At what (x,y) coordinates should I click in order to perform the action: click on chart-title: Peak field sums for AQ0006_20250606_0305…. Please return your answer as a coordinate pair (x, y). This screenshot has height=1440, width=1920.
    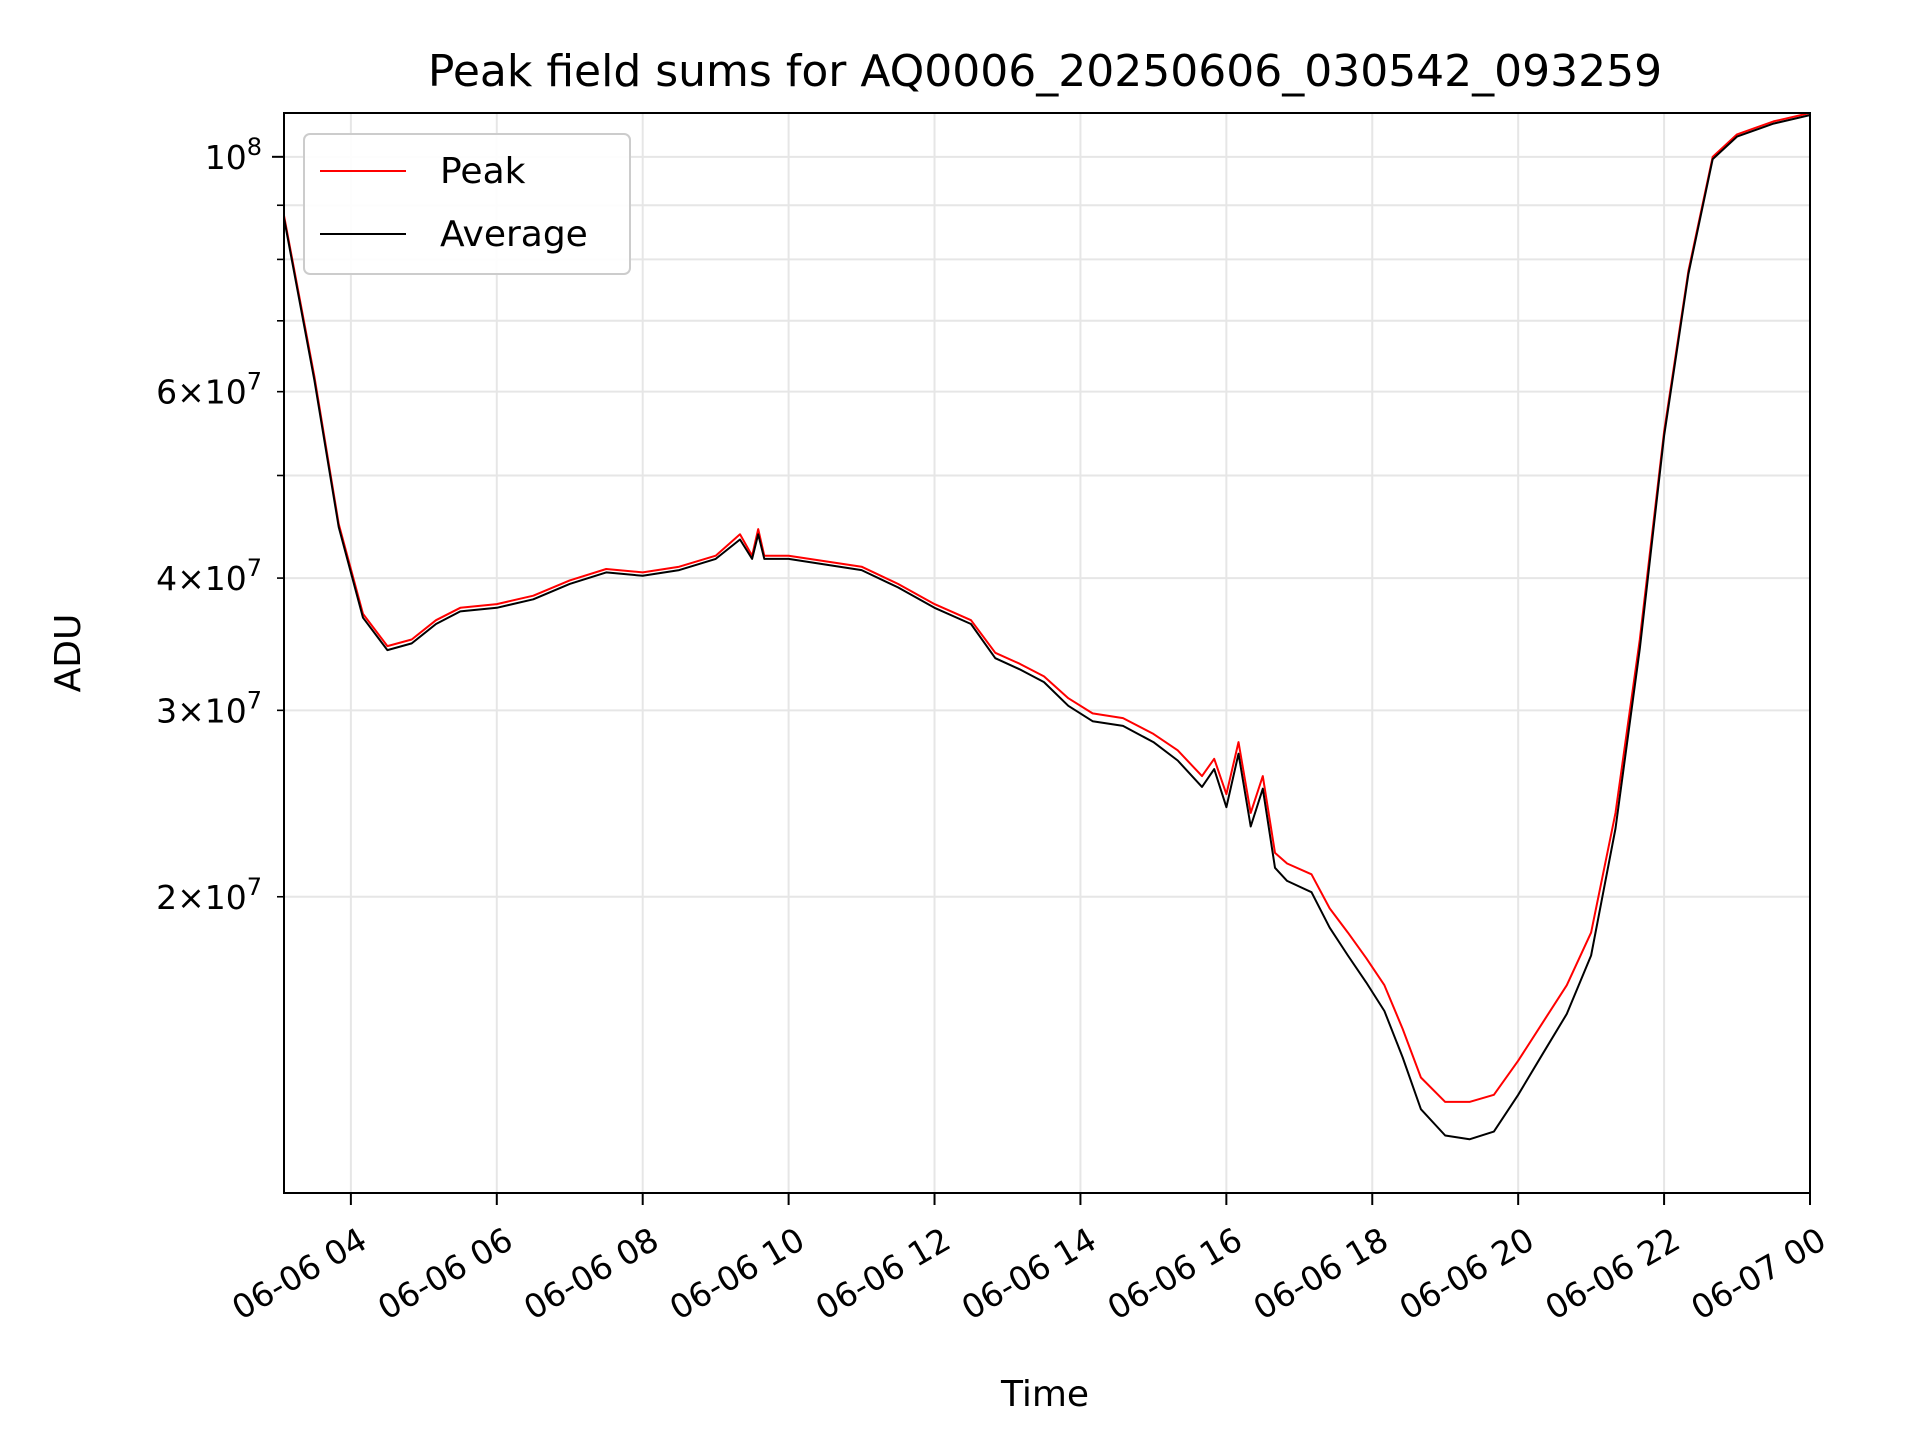
    Looking at the image, I should click on (1045, 71).